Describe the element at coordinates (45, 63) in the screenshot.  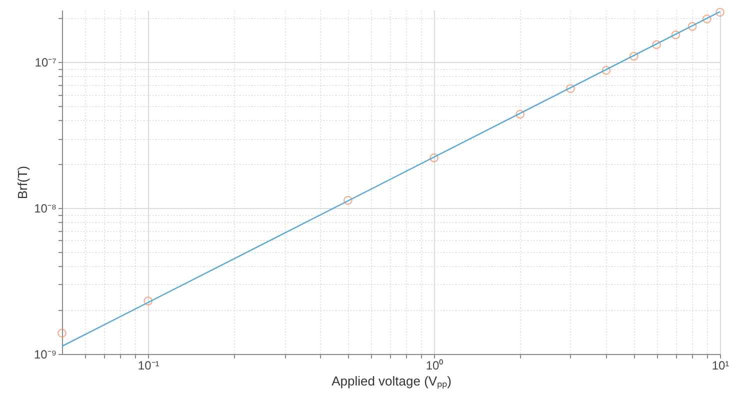
I see `y-tick-label: 10⁻⁷` at that location.